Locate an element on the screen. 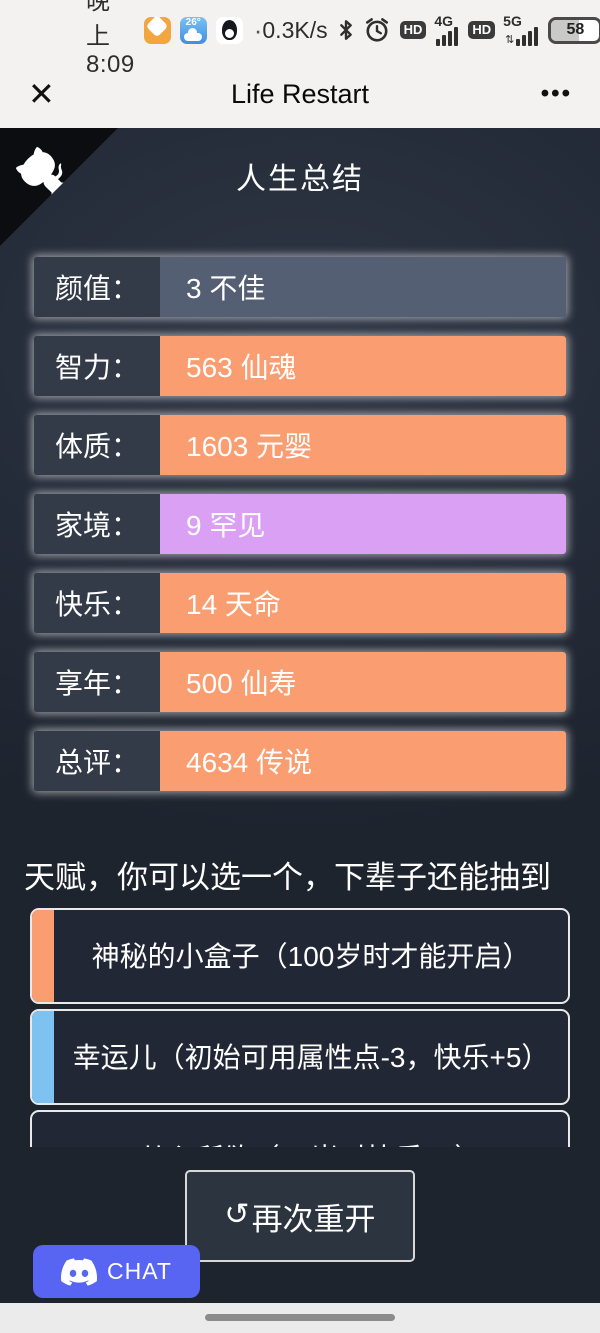 The height and width of the screenshot is (1333, 600). network-type-4g: 4G is located at coordinates (444, 20).